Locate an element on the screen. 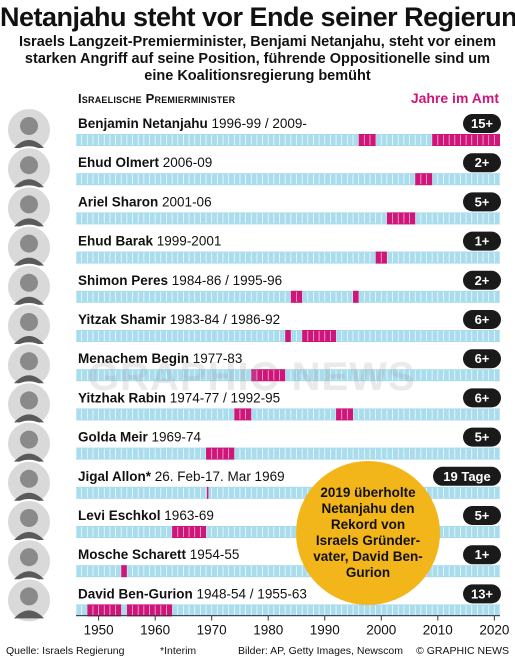 The image size is (515, 661). pm-name: Mosche Scharett is located at coordinates (134, 554).